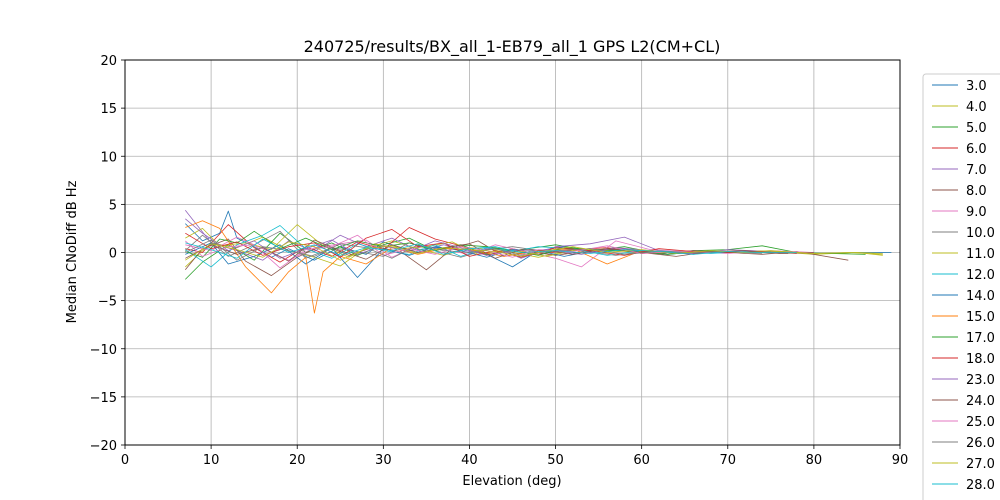 This screenshot has height=500, width=1000. I want to click on legend-label: 25.0, so click(980, 422).